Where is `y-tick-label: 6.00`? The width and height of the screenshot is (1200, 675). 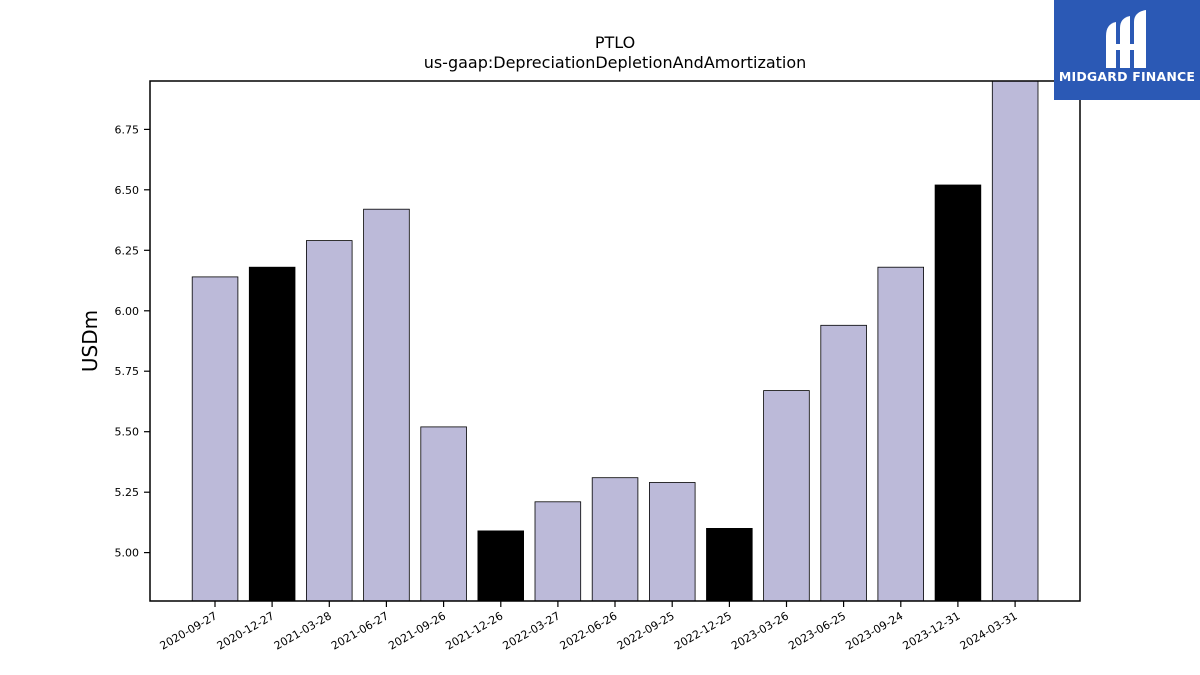 y-tick-label: 6.00 is located at coordinates (127, 311).